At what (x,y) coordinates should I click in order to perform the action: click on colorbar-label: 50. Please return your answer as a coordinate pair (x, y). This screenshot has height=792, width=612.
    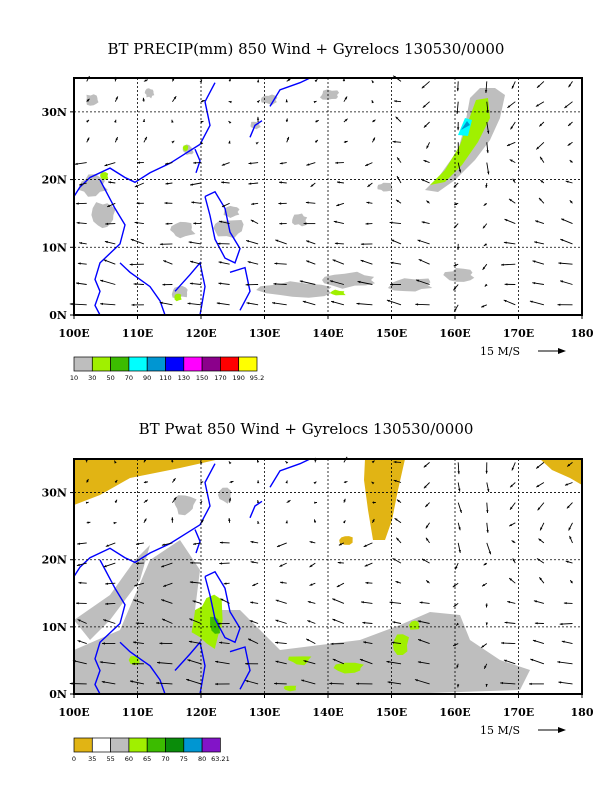
    Looking at the image, I should click on (110, 378).